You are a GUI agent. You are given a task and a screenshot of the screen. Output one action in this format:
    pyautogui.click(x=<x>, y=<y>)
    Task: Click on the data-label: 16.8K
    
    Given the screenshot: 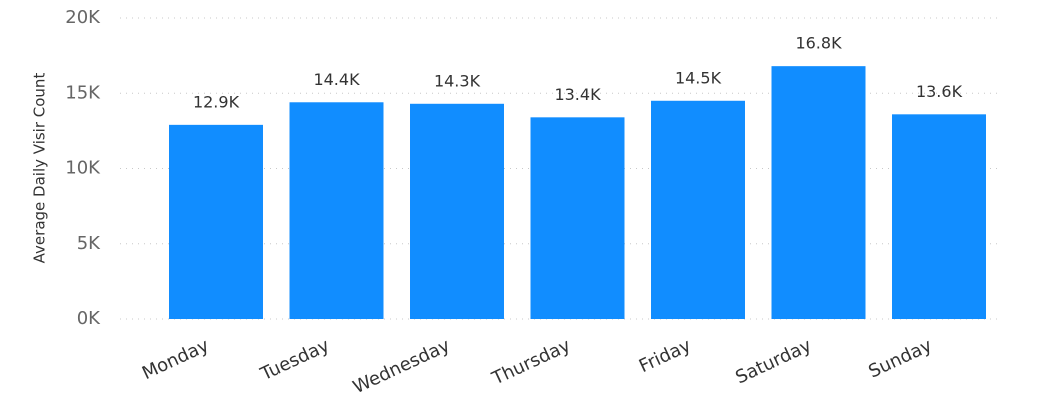 What is the action you would take?
    pyautogui.click(x=818, y=43)
    